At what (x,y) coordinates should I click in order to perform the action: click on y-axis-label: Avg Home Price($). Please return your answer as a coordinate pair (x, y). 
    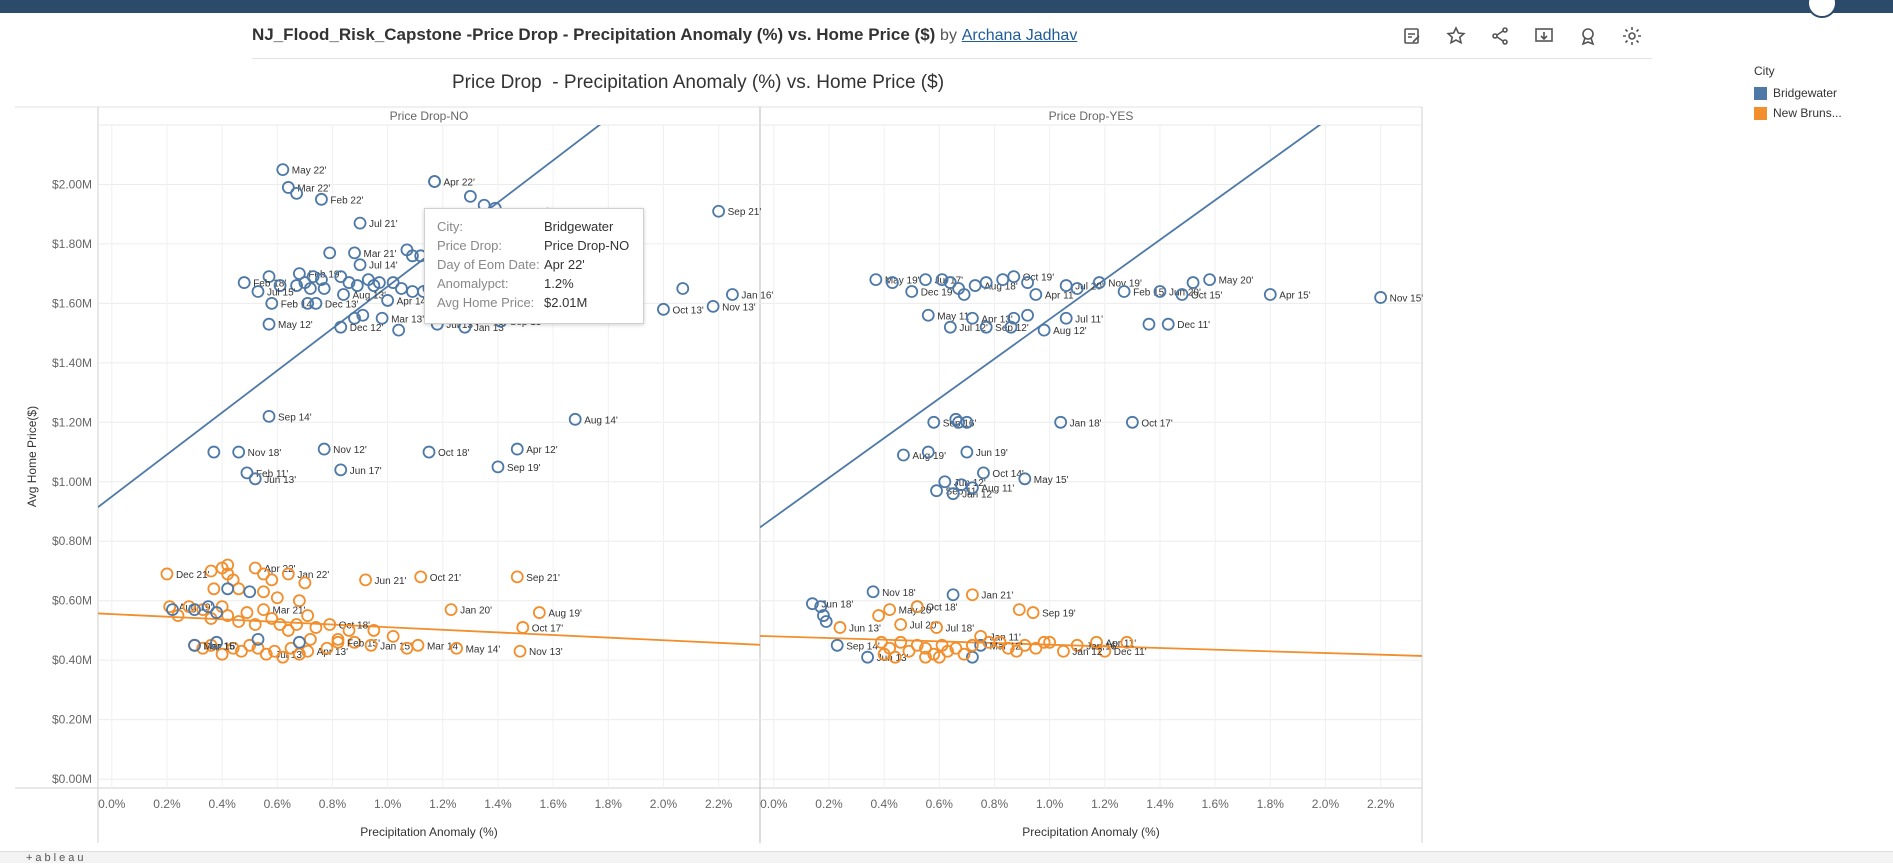
    Looking at the image, I should click on (32, 456).